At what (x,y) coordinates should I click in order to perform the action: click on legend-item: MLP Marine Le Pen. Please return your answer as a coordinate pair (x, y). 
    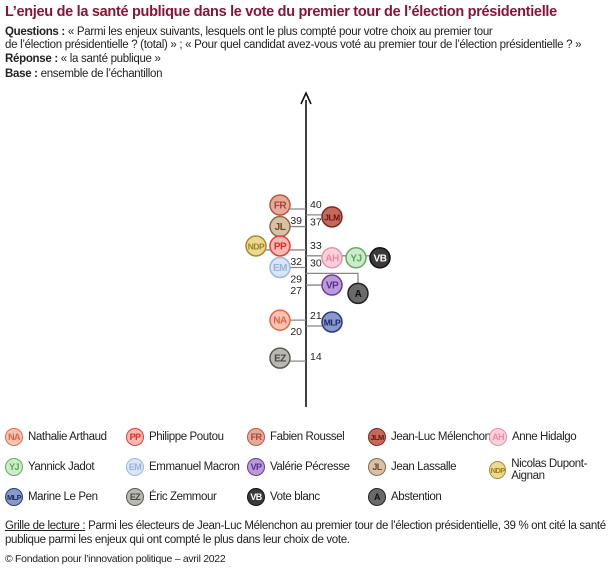
    Looking at the image, I should click on (51, 497).